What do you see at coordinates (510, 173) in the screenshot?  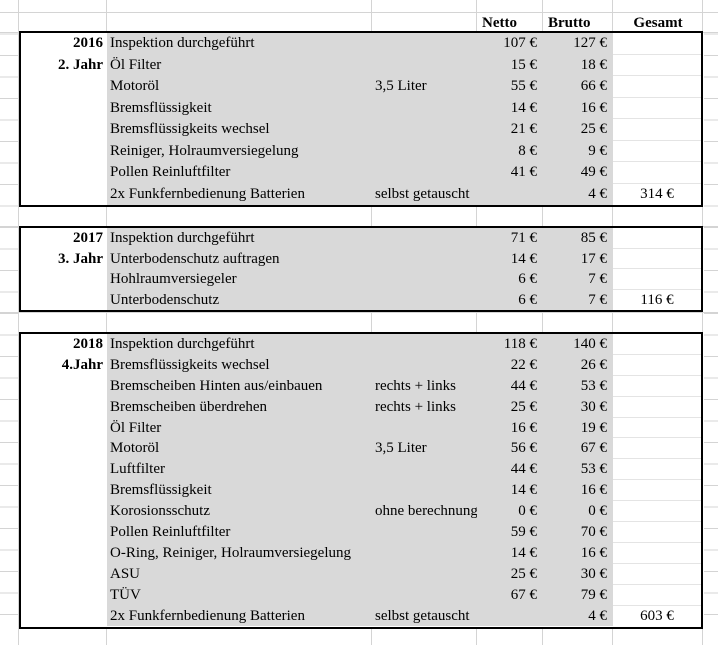 I see `netto-cell: 41 €` at bounding box center [510, 173].